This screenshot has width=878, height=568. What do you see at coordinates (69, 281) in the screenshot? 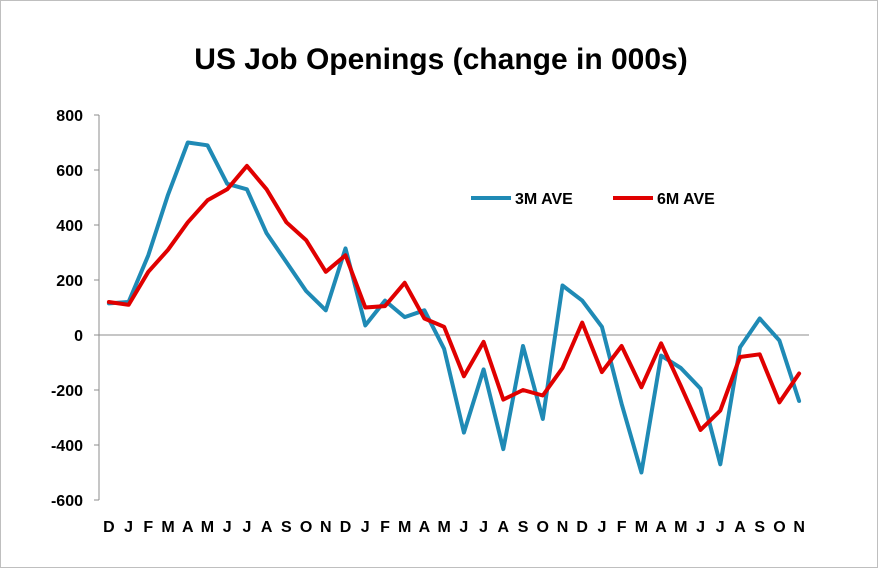
I see `y-tick-label: 200` at bounding box center [69, 281].